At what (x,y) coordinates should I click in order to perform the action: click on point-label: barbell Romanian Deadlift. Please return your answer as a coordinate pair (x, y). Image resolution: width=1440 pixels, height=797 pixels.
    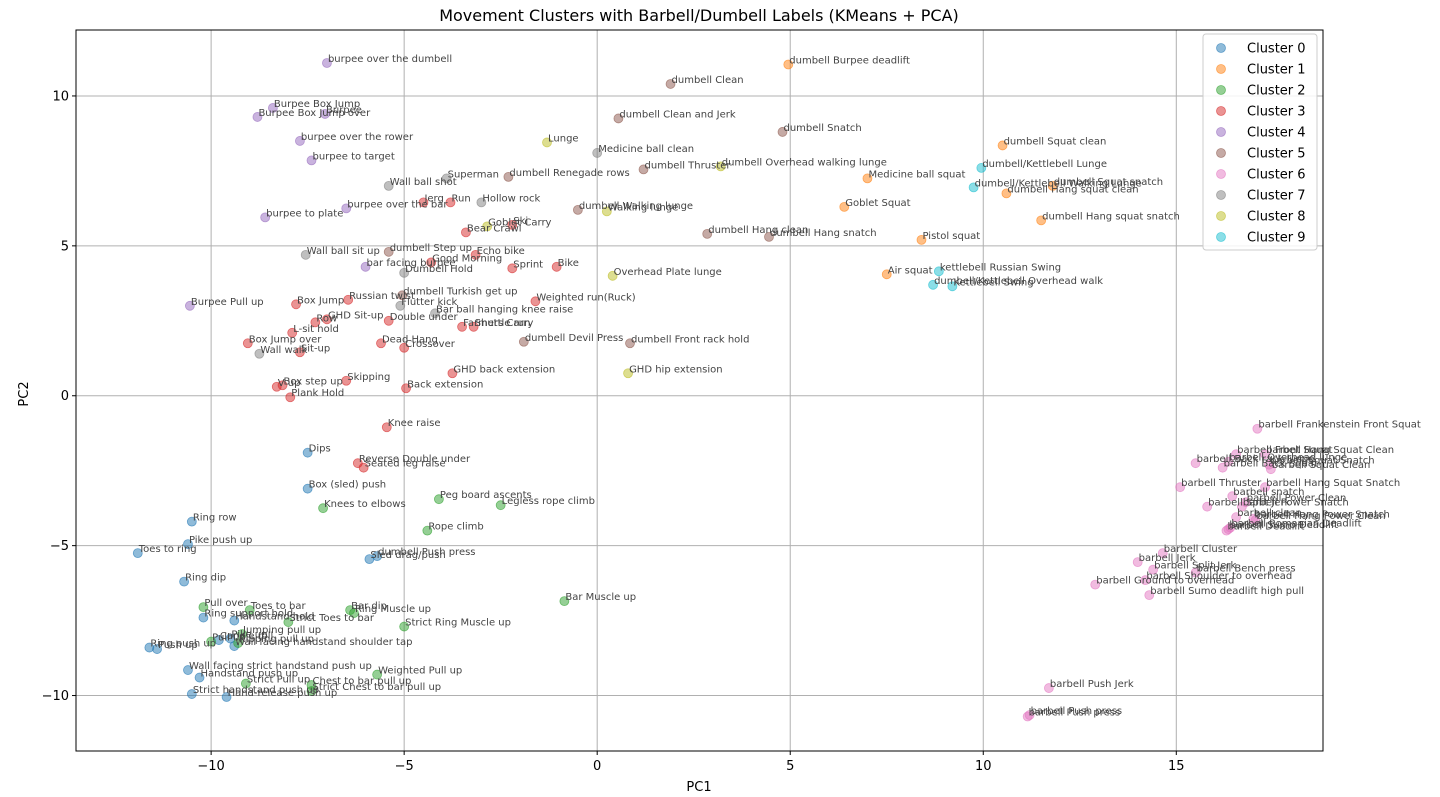
    Looking at the image, I should click on (1296, 524).